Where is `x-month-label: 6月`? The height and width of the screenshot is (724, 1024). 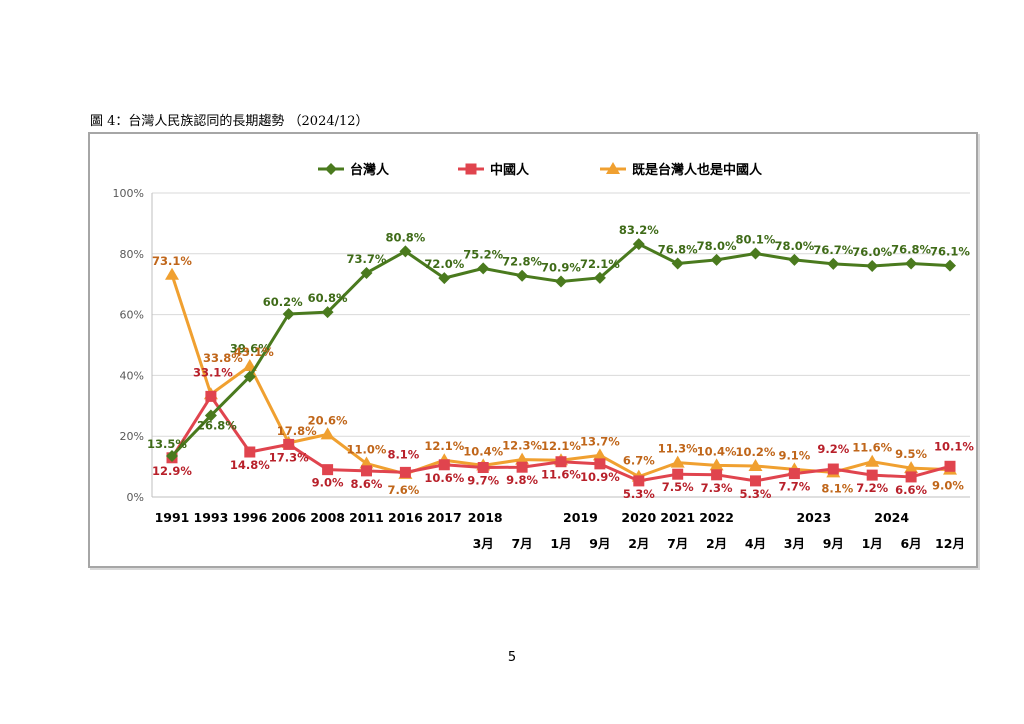 x-month-label: 6月 is located at coordinates (910, 543).